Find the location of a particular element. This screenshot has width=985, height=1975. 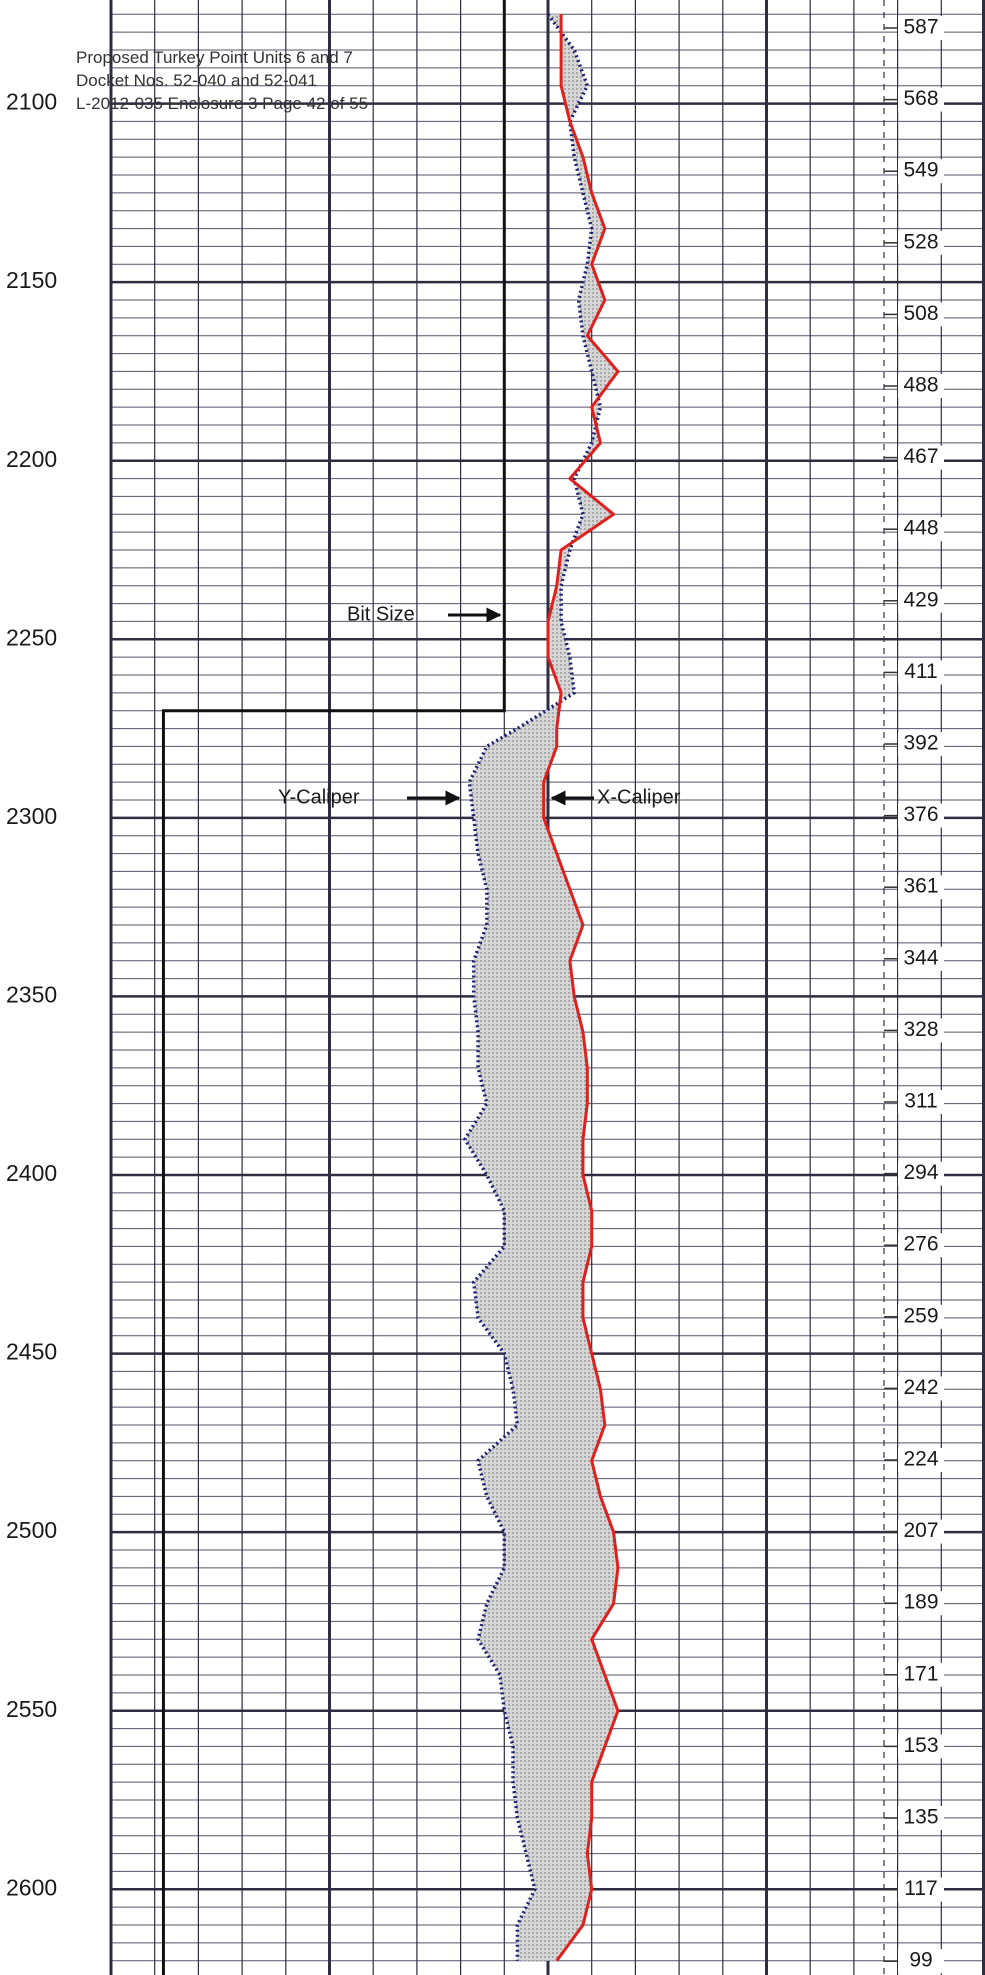

index-label: 587 is located at coordinates (920, 27).